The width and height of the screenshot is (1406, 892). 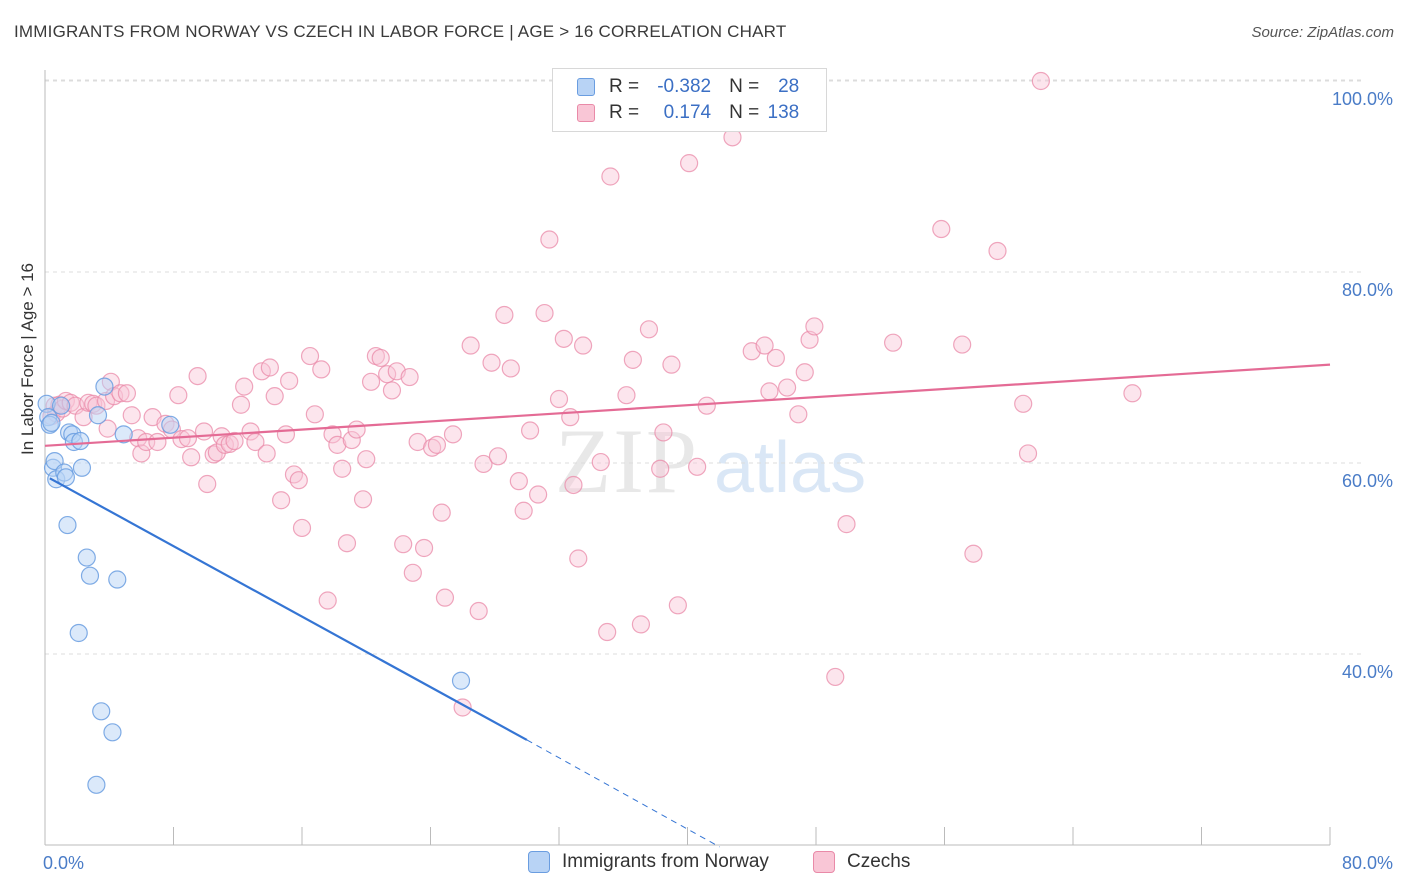 What do you see at coordinates (687, 405) in the screenshot?
I see `czechs-trend-line` at bounding box center [687, 405].